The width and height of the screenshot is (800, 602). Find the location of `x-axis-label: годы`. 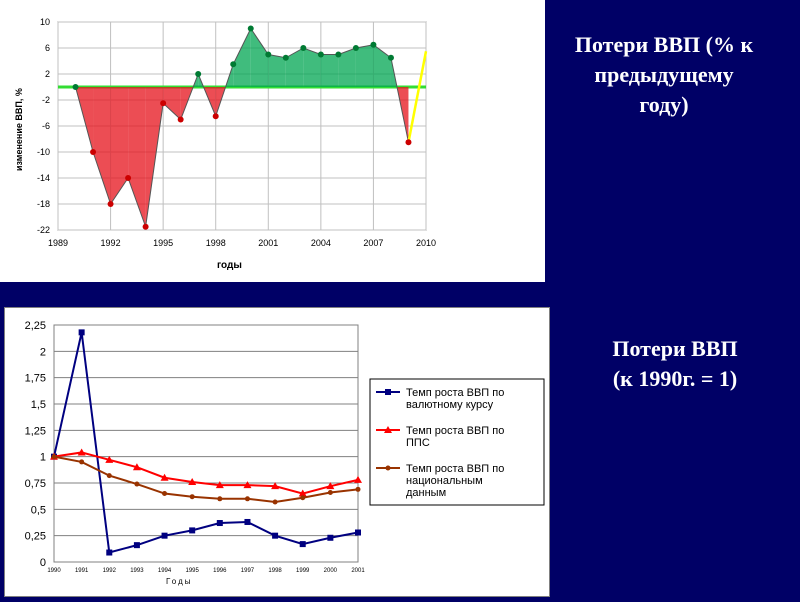

x-axis-label: годы is located at coordinates (229, 265).